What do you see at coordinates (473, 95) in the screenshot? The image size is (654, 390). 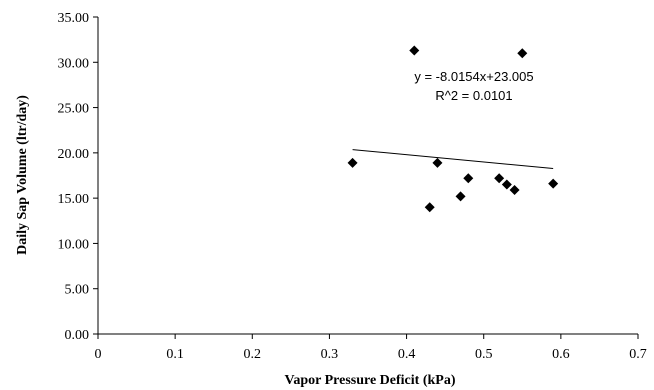 I see `trendline-r2: R^2 = 0.0101` at bounding box center [473, 95].